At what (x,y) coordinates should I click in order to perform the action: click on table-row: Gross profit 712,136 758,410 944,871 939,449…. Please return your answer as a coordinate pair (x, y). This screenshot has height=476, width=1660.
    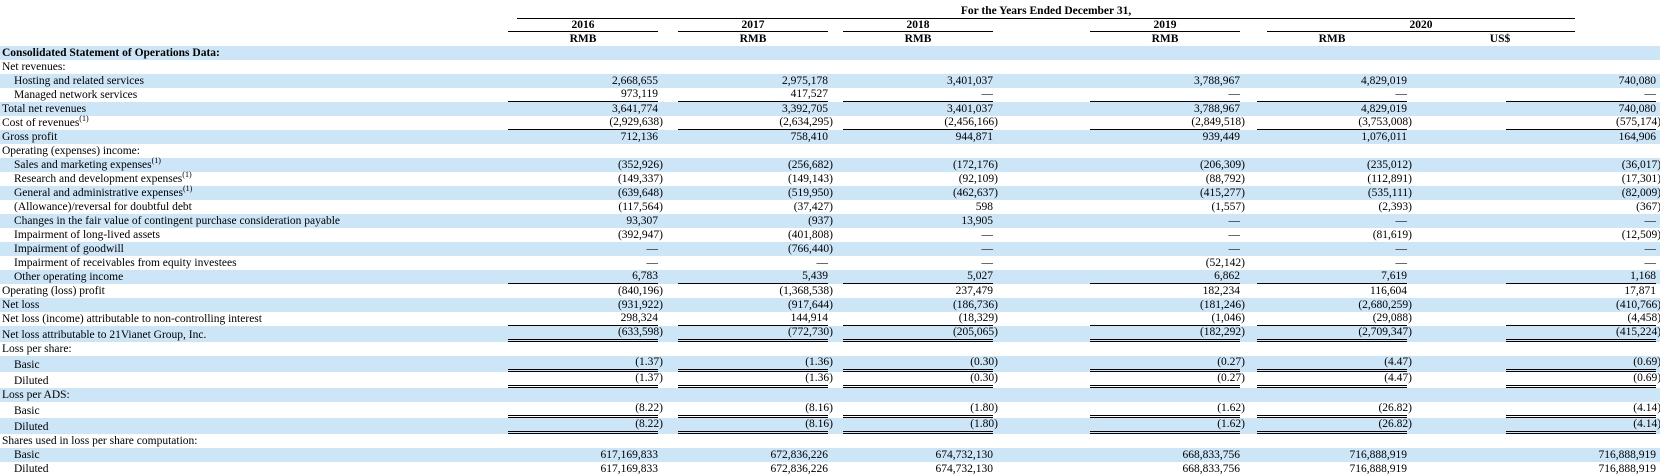
    Looking at the image, I should click on (830, 137).